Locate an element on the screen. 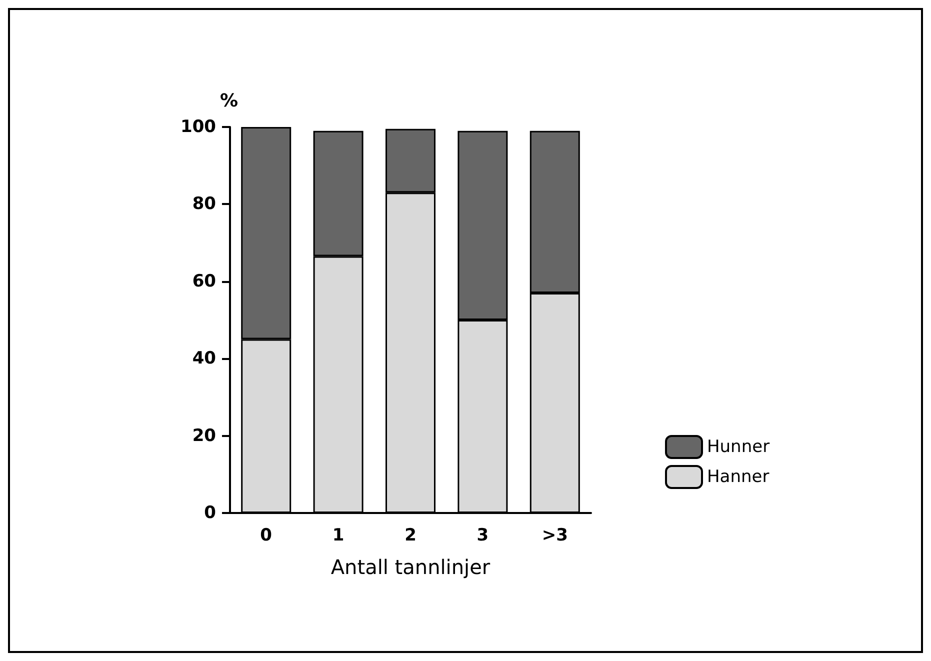  y-tick-label: 20 is located at coordinates (204, 436).